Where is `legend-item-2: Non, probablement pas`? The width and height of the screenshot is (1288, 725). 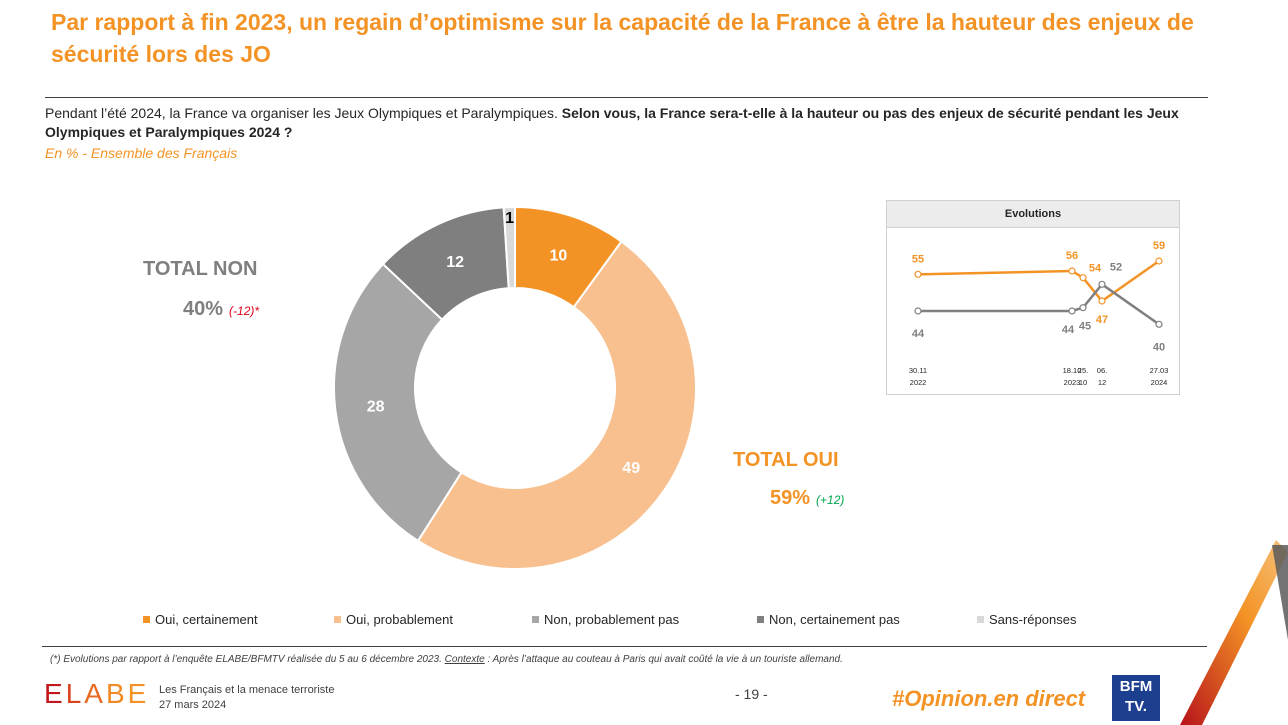 legend-item-2: Non, probablement pas is located at coordinates (605, 619).